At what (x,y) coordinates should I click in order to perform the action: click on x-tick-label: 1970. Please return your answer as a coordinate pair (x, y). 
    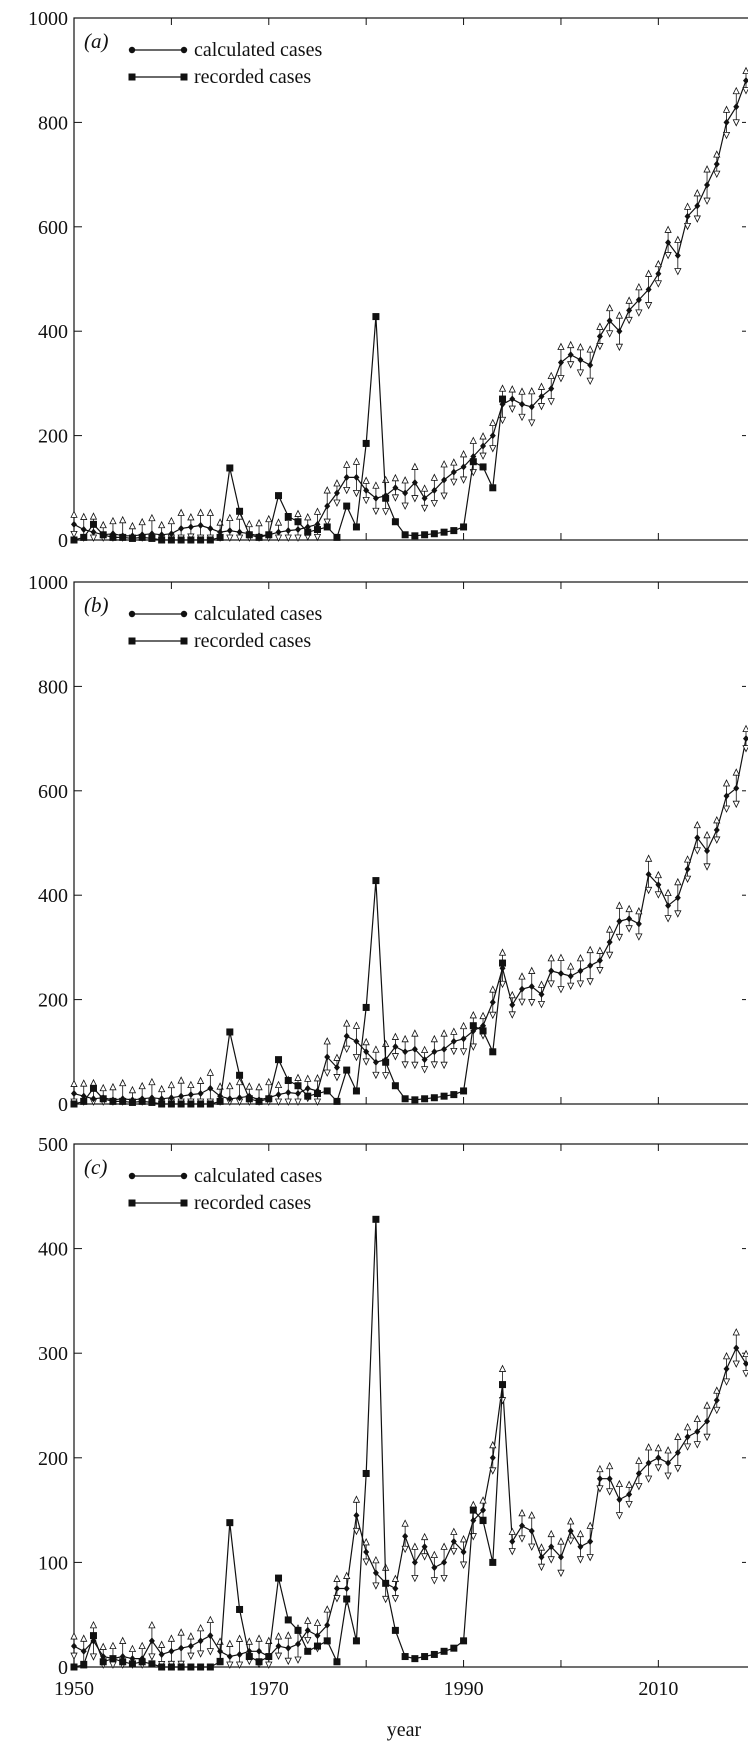
    Looking at the image, I should click on (269, 1689).